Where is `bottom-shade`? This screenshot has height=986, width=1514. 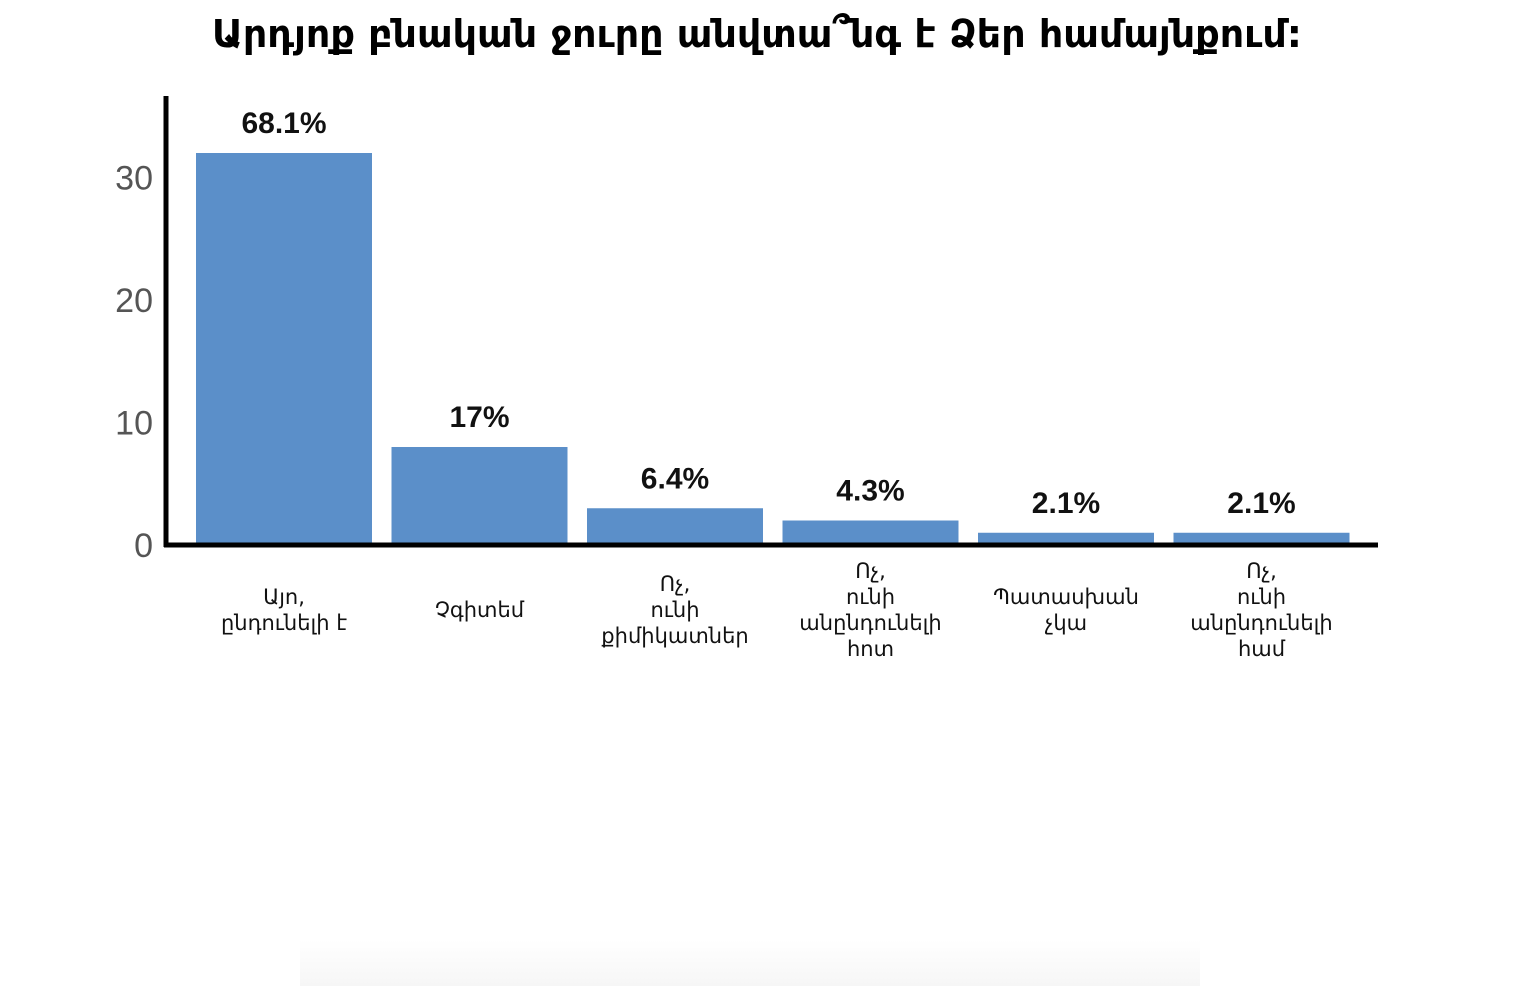
bottom-shade is located at coordinates (750, 963).